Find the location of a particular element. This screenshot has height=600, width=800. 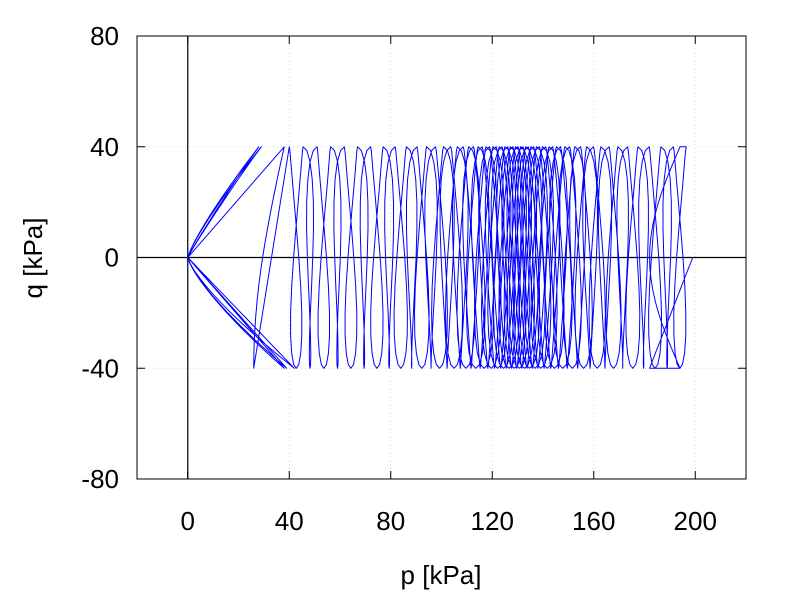

y-tick-label: 40 is located at coordinates (104, 147).